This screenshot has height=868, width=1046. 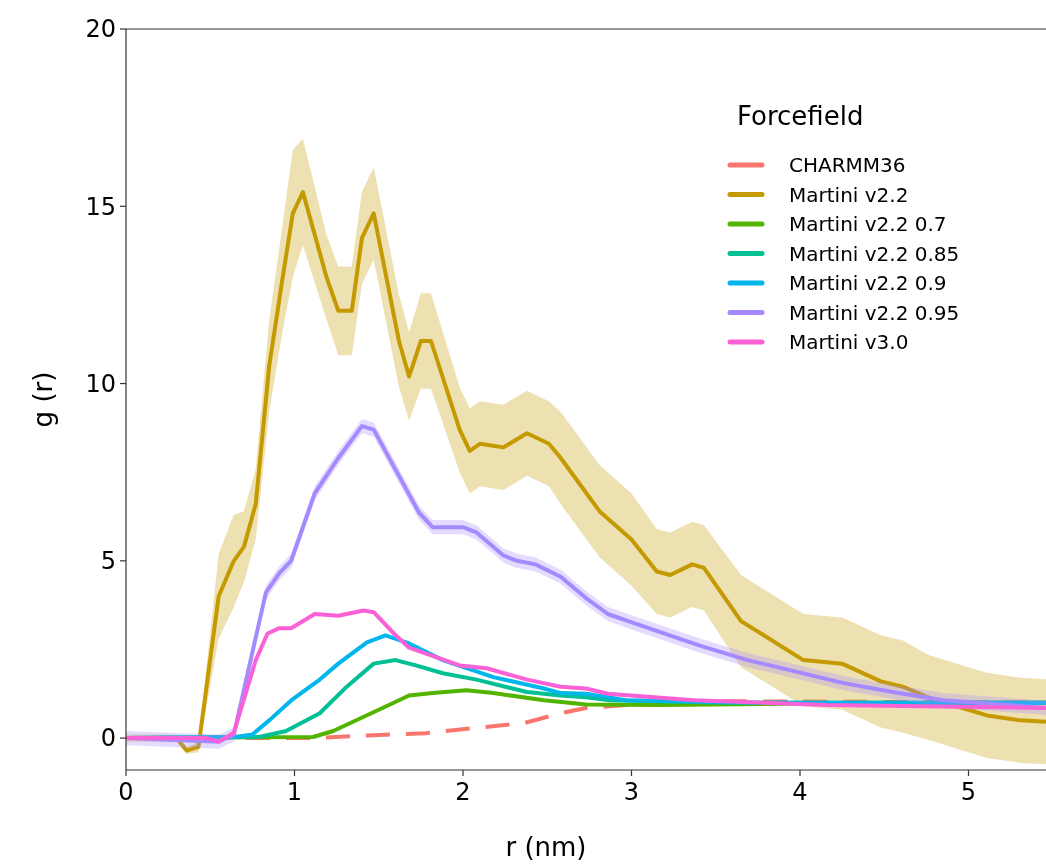 What do you see at coordinates (100, 383) in the screenshot?
I see `y-tick-label: 10` at bounding box center [100, 383].